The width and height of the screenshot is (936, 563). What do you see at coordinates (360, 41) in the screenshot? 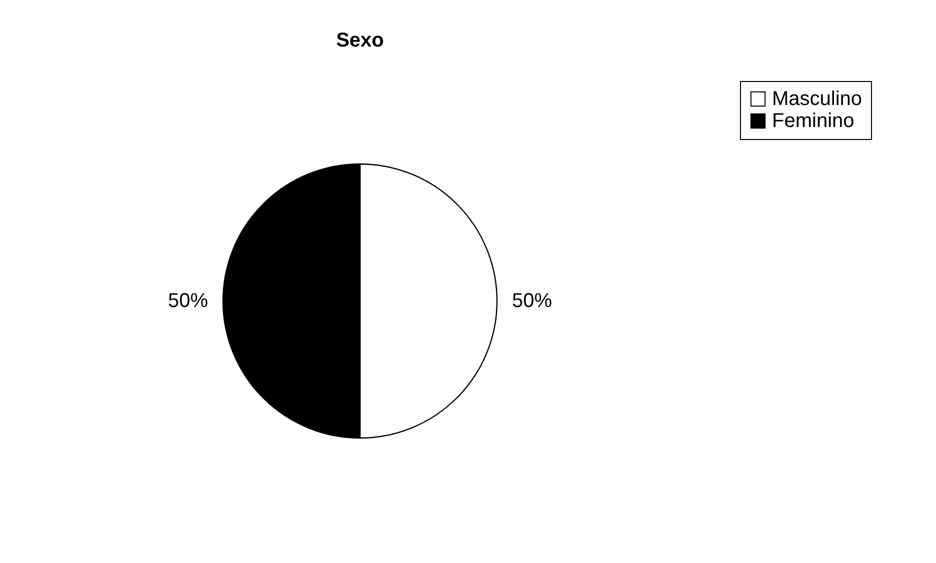
I see `chart-title: Sexo` at bounding box center [360, 41].